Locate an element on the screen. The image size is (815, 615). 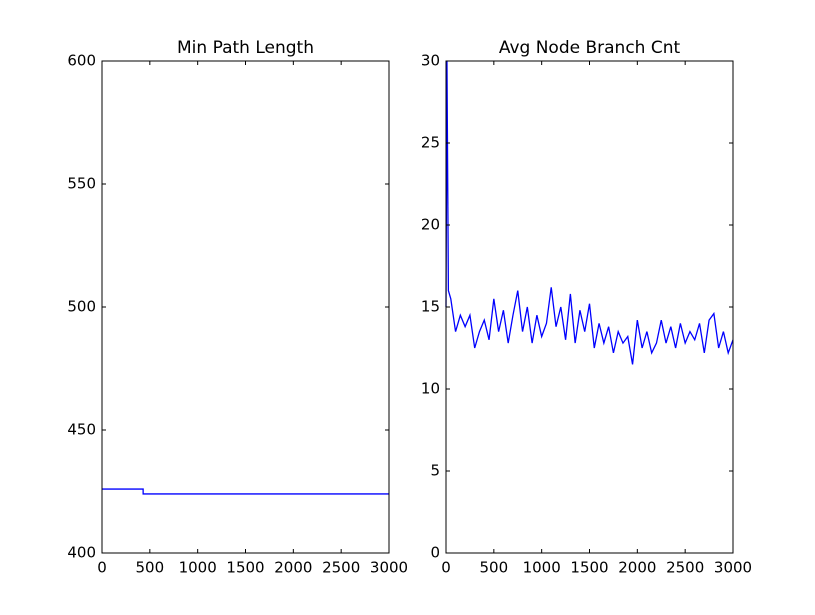
y-tick-label: 550 is located at coordinates (81, 184).